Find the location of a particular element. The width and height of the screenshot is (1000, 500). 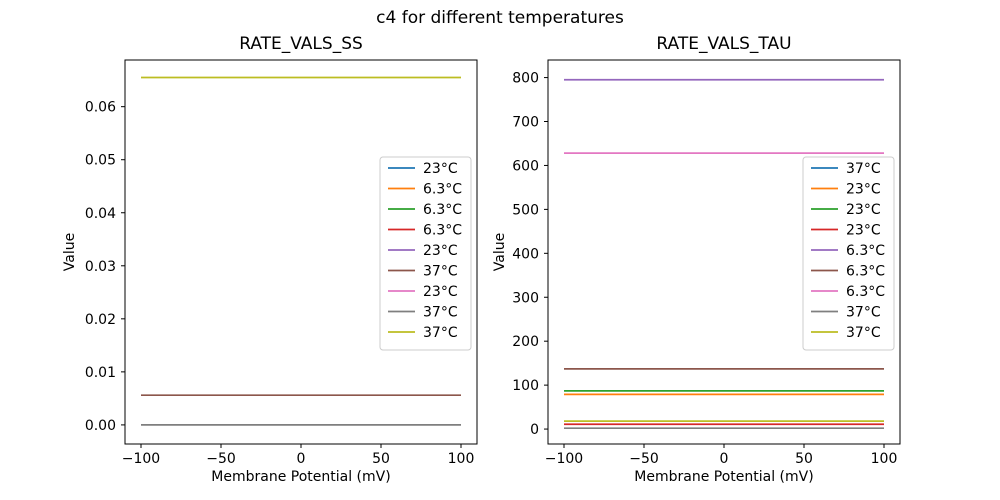

figure-suptitle: c4 for different temperatures is located at coordinates (500, 18).